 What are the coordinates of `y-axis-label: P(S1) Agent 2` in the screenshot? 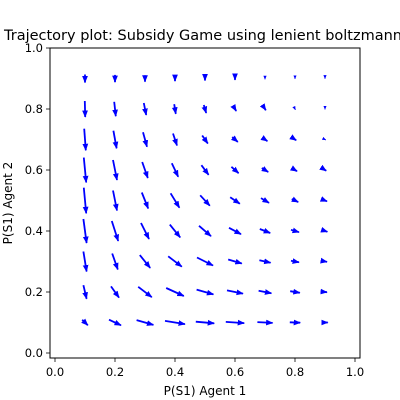 It's located at (8, 203).